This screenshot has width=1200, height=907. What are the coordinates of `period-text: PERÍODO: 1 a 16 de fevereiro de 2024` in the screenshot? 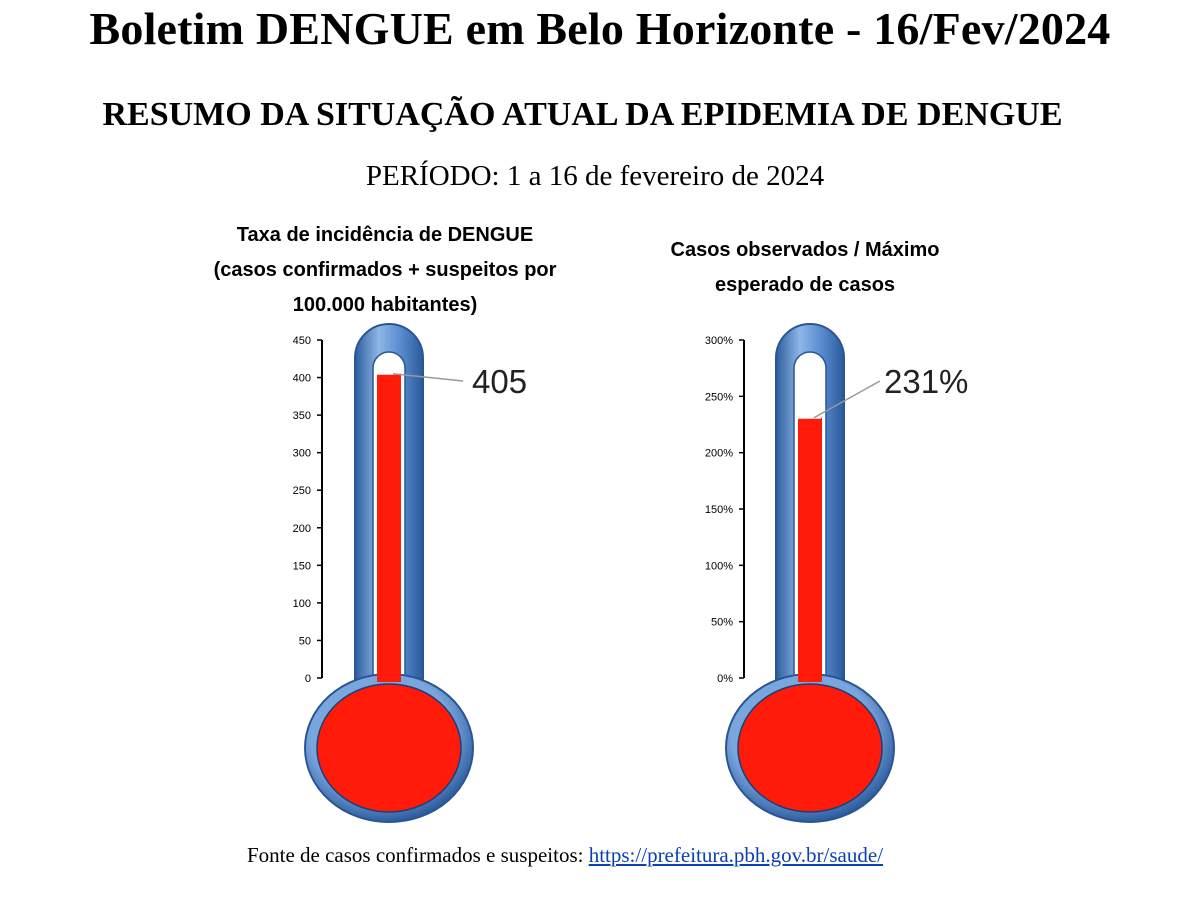 It's located at (595, 176).